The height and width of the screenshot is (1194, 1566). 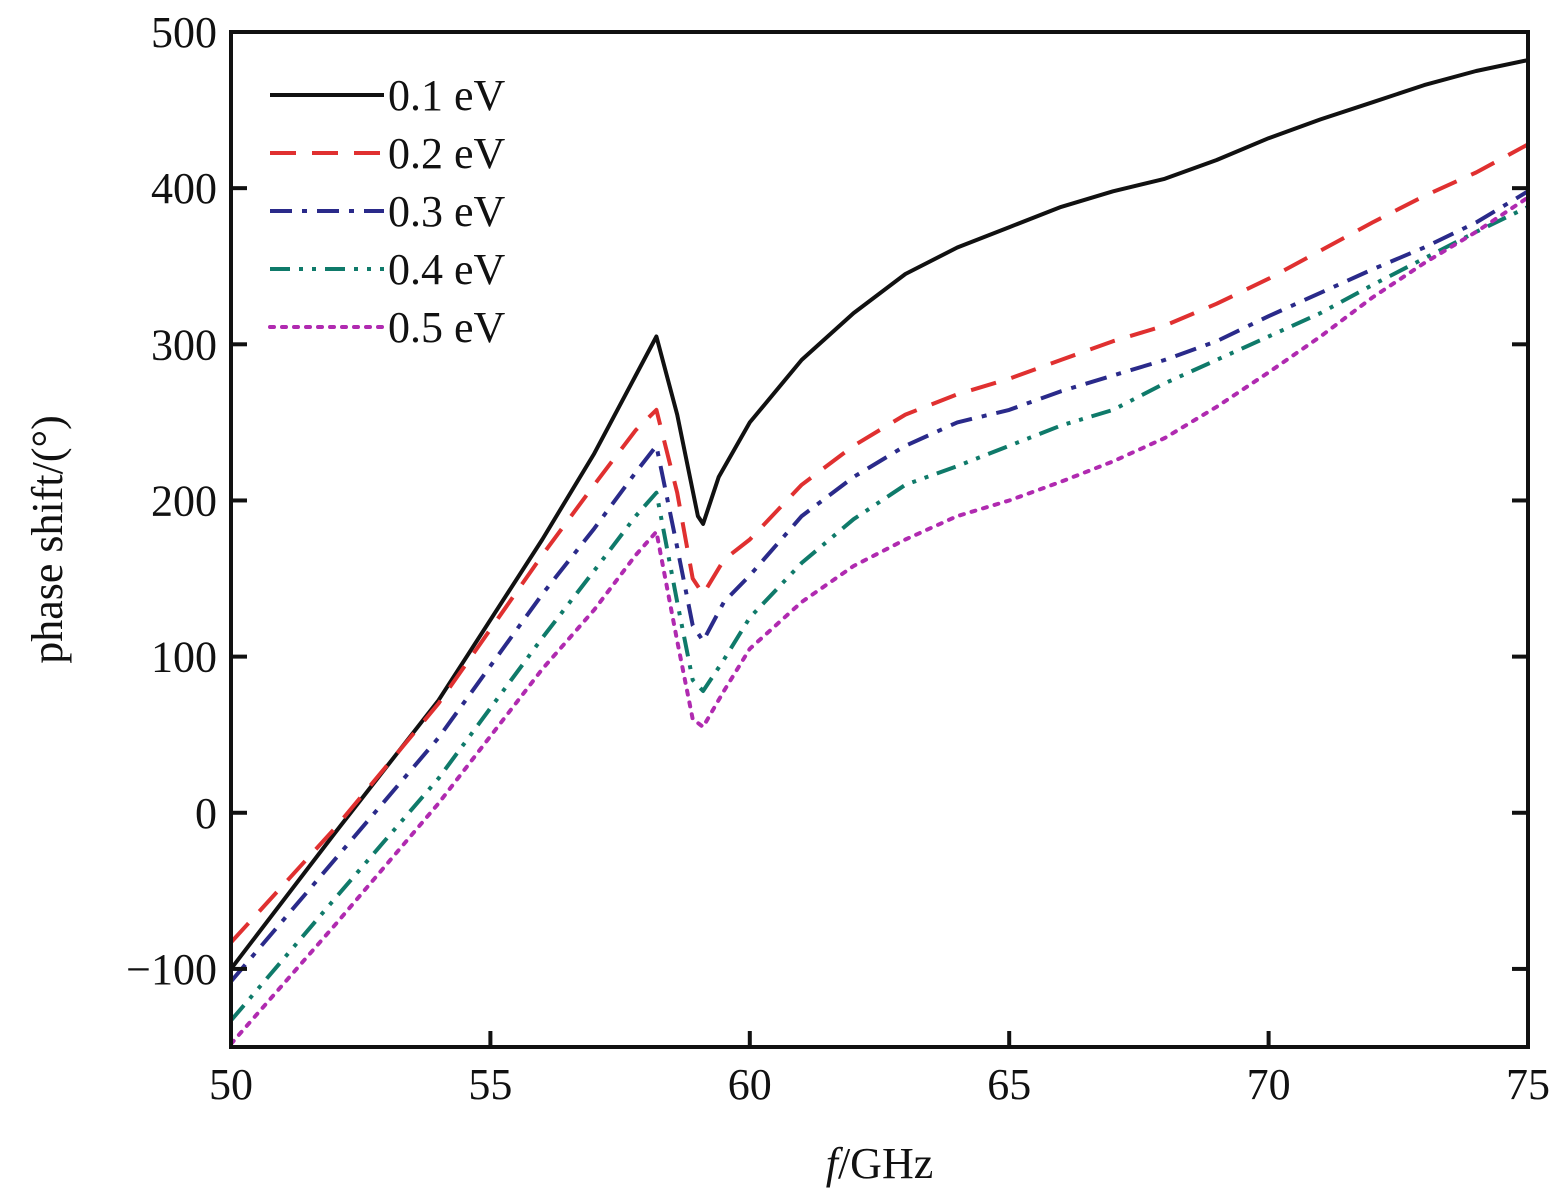 What do you see at coordinates (184, 500) in the screenshot?
I see `y-tick-label-3: 200` at bounding box center [184, 500].